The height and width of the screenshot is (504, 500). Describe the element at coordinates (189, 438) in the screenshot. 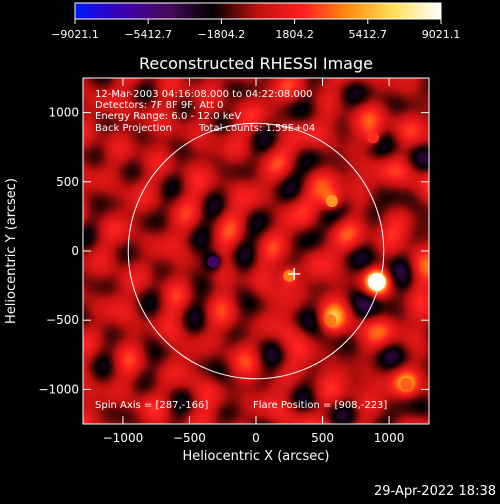

I see `x-tick-label: −500` at that location.